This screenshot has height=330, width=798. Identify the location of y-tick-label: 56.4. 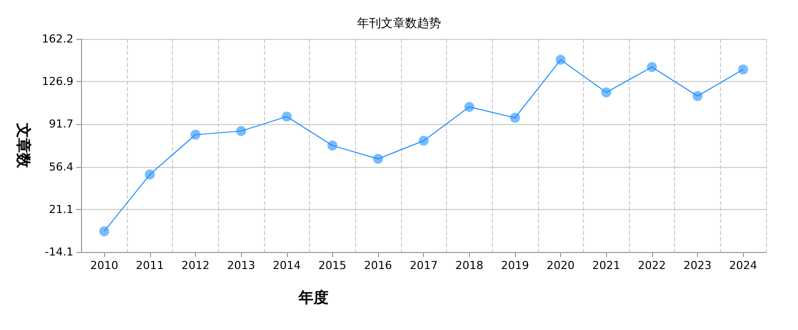
(61, 167).